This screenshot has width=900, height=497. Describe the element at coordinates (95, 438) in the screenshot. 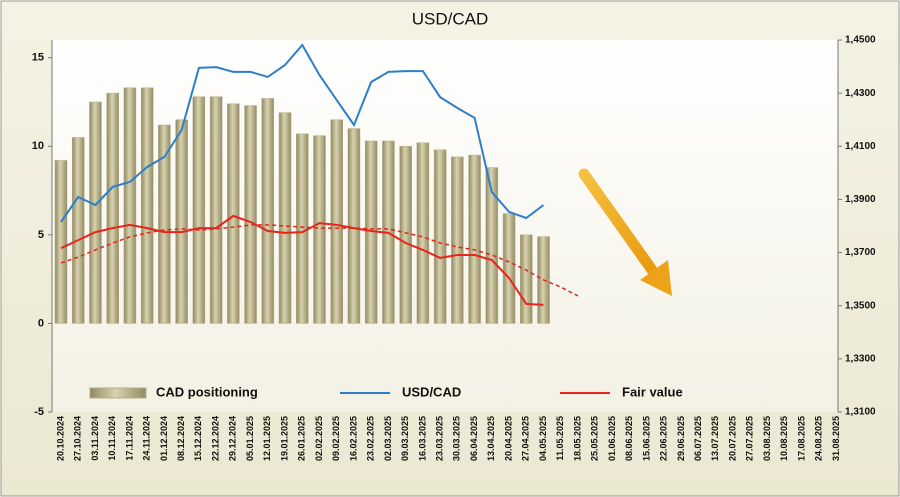

I see `x-tick-label: 03.11.2024` at that location.